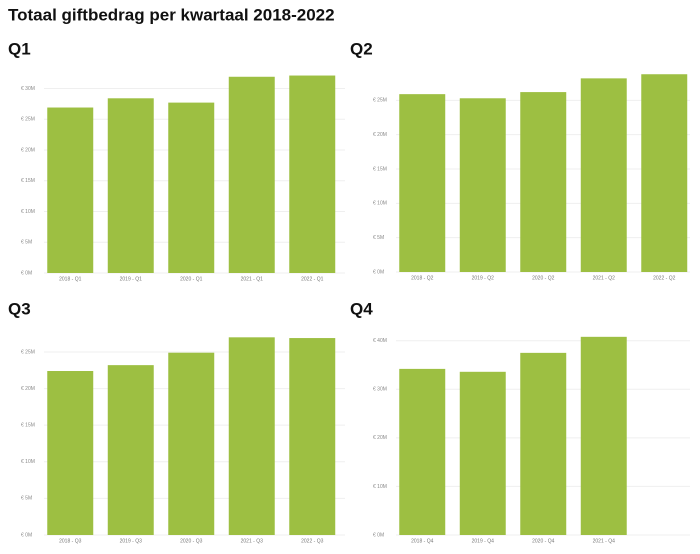  Describe the element at coordinates (604, 278) in the screenshot. I see `x-tick-label: 2021 - Q2` at that location.